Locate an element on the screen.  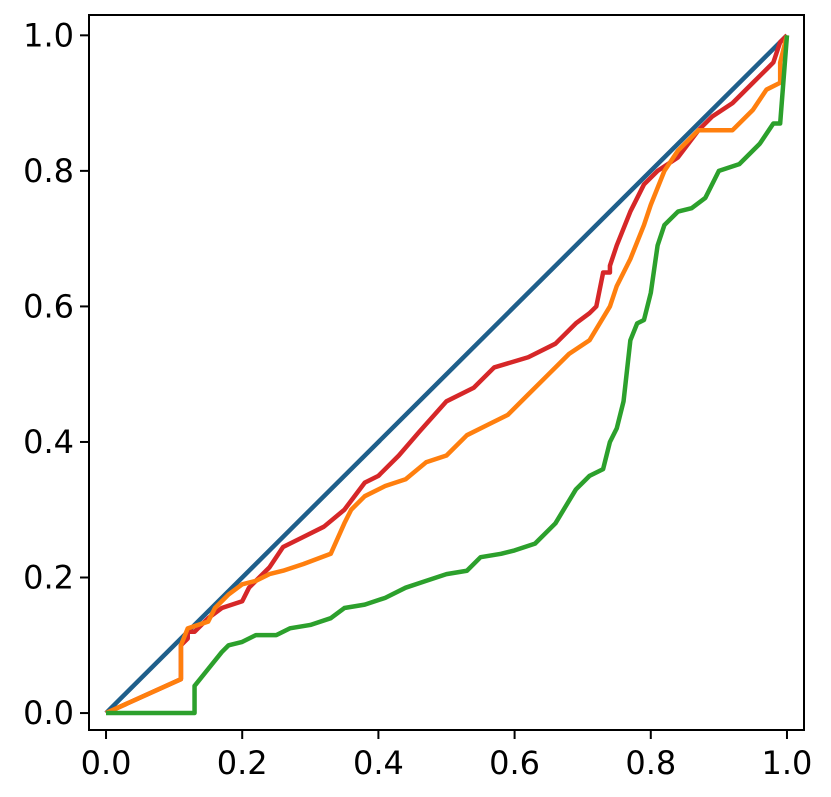
x-tick-label: 0.2 is located at coordinates (242, 763).